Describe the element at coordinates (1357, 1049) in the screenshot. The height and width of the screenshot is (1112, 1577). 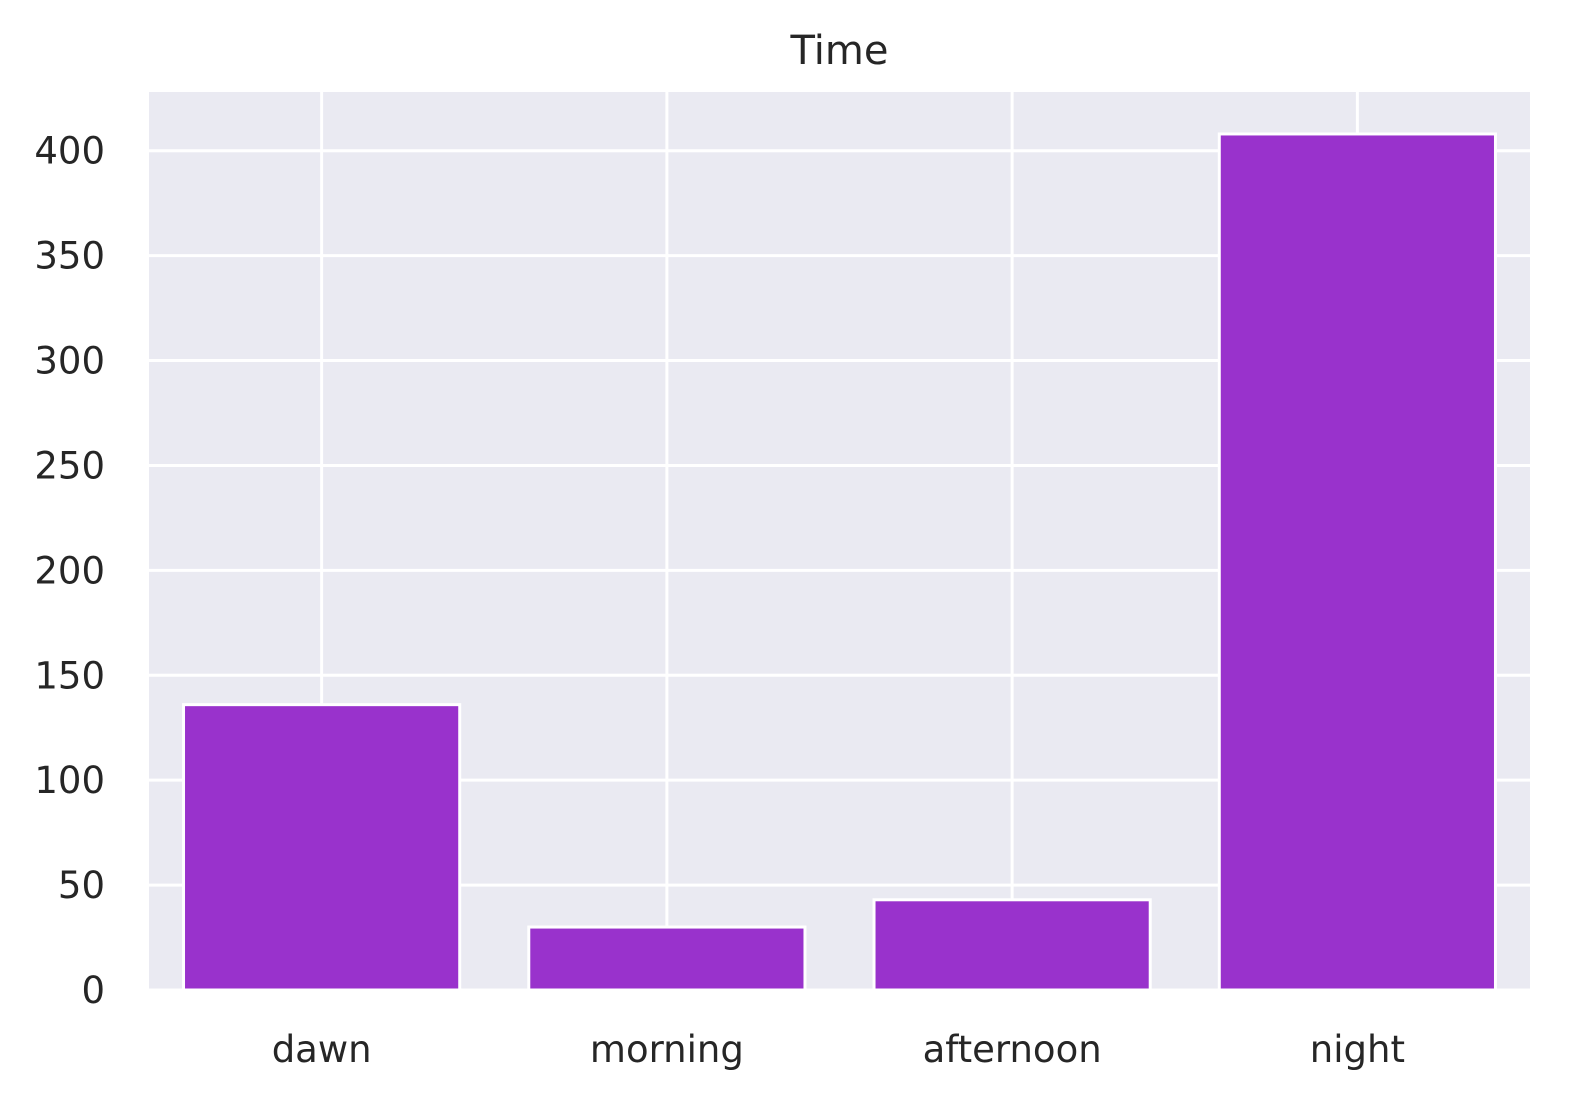
I see `x-tick-label: night` at that location.